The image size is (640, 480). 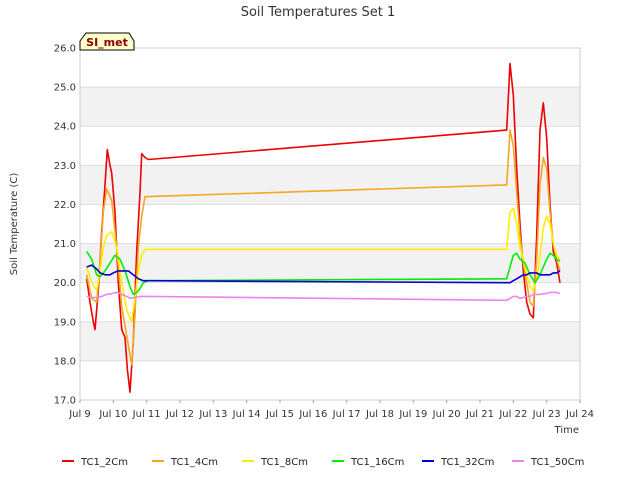 I want to click on y-tick-label: 21.0, so click(x=65, y=244).